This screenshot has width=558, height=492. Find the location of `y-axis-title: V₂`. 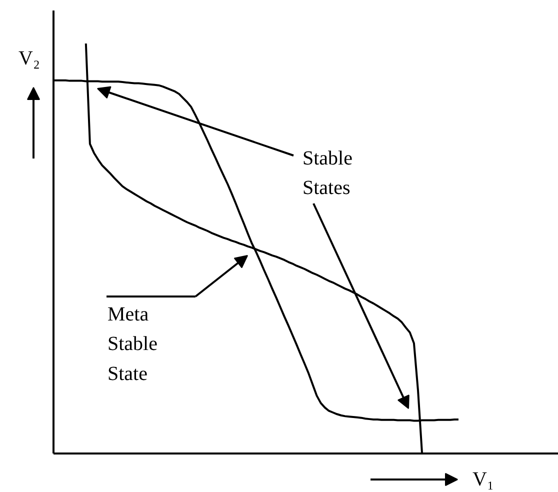

y-axis-title: V₂ is located at coordinates (29, 59).